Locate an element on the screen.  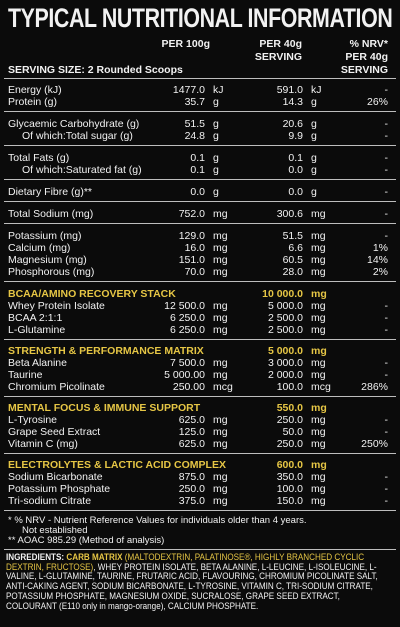
per-40g: 0.0 is located at coordinates (295, 192).